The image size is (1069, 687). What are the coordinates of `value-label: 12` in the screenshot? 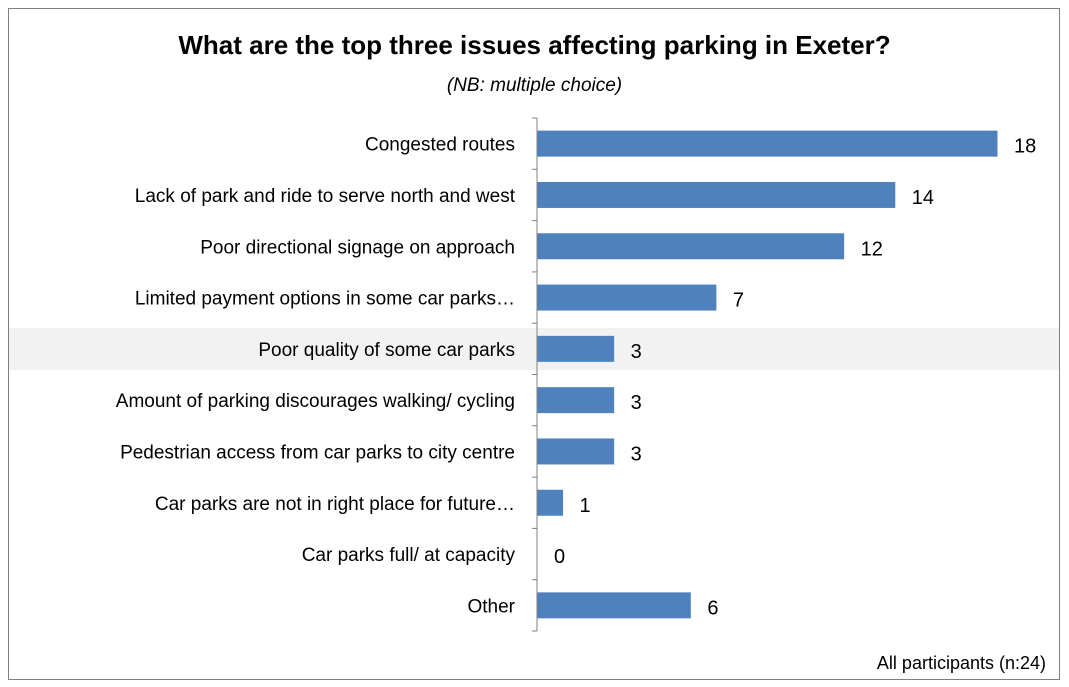 It's located at (872, 249).